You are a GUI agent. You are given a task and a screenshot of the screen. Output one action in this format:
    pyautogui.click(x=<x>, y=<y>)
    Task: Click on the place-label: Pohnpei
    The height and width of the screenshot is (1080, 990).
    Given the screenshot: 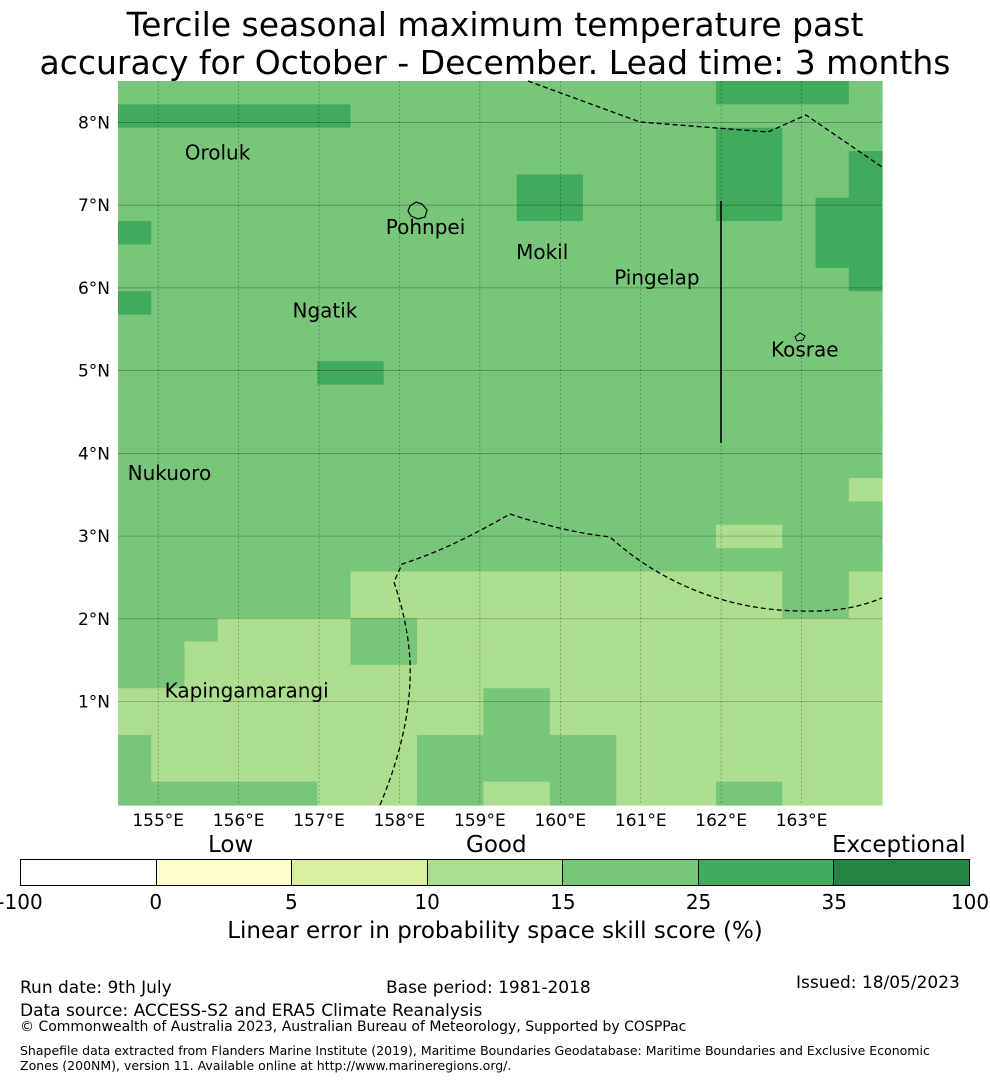 What is the action you would take?
    pyautogui.click(x=426, y=227)
    